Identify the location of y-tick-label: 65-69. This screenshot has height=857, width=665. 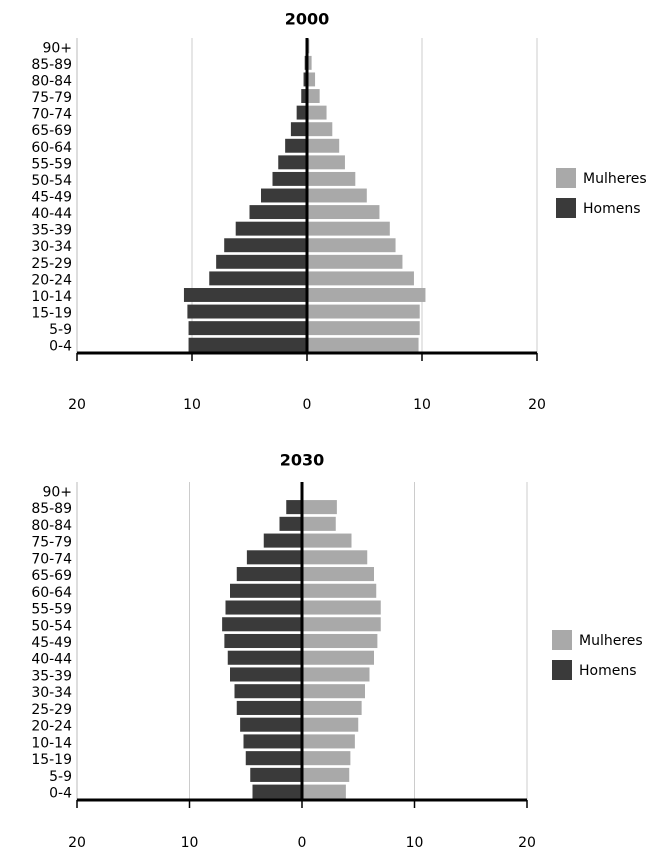
(51, 576).